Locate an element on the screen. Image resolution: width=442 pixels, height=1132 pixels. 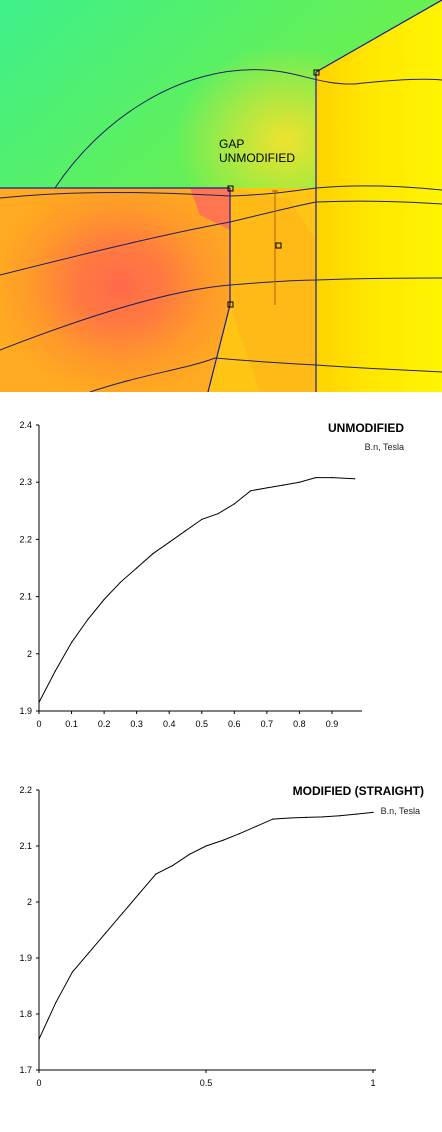
chart-title: UNMODIFIED is located at coordinates (366, 428).